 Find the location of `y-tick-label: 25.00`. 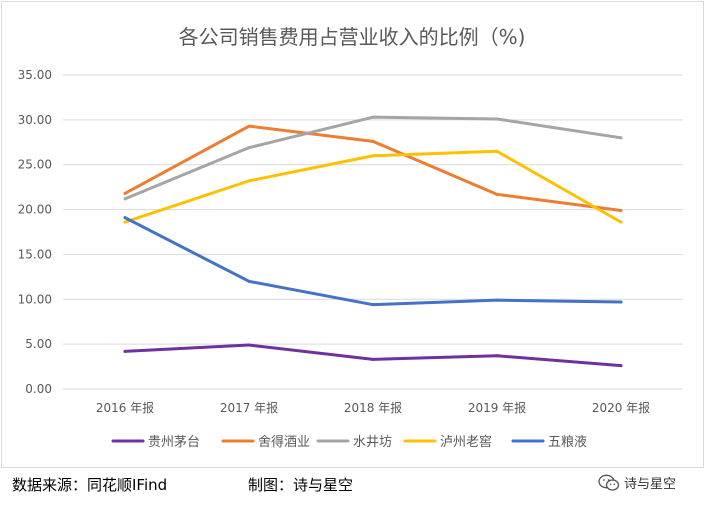

y-tick-label: 25.00 is located at coordinates (35, 165).